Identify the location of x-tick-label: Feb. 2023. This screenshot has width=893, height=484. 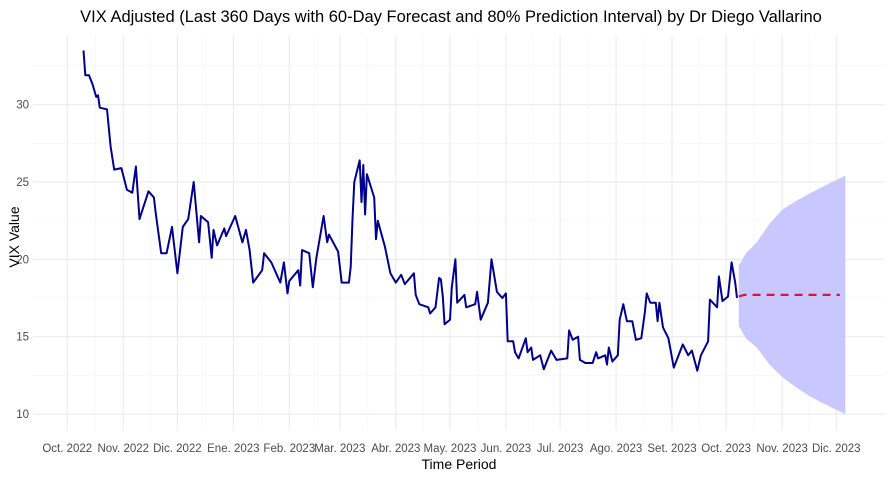
(289, 449).